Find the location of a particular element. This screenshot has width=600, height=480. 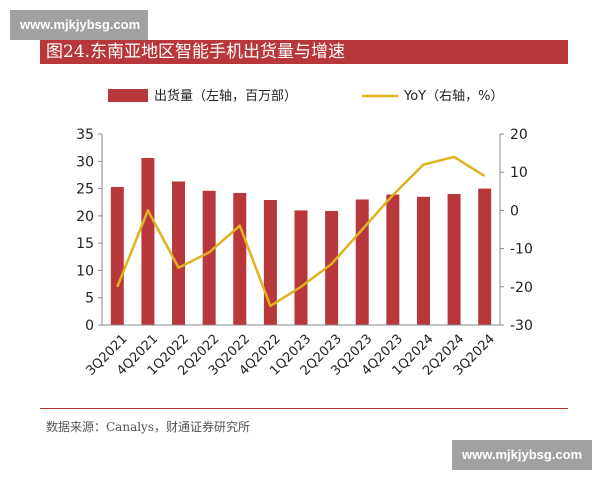

bar-1Q2022 is located at coordinates (179, 253).